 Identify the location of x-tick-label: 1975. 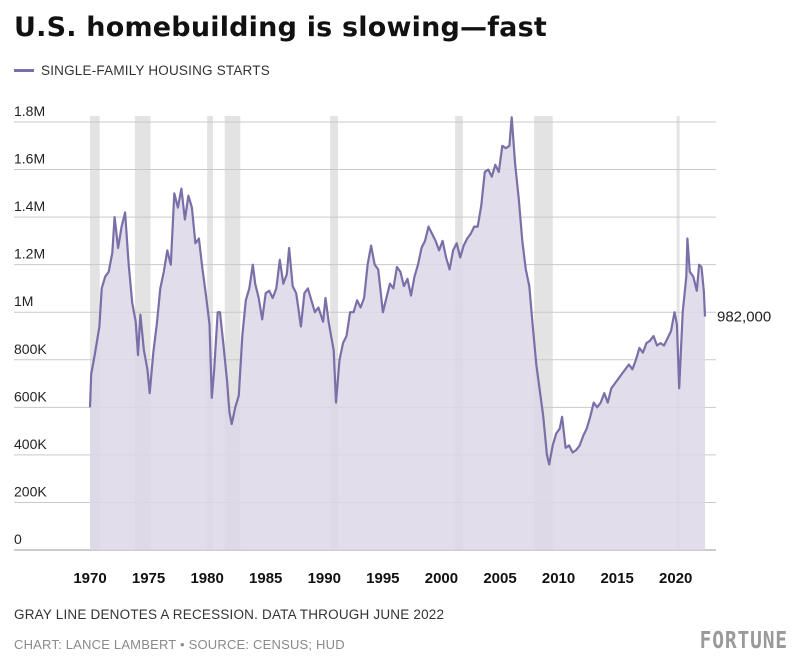
(148, 578).